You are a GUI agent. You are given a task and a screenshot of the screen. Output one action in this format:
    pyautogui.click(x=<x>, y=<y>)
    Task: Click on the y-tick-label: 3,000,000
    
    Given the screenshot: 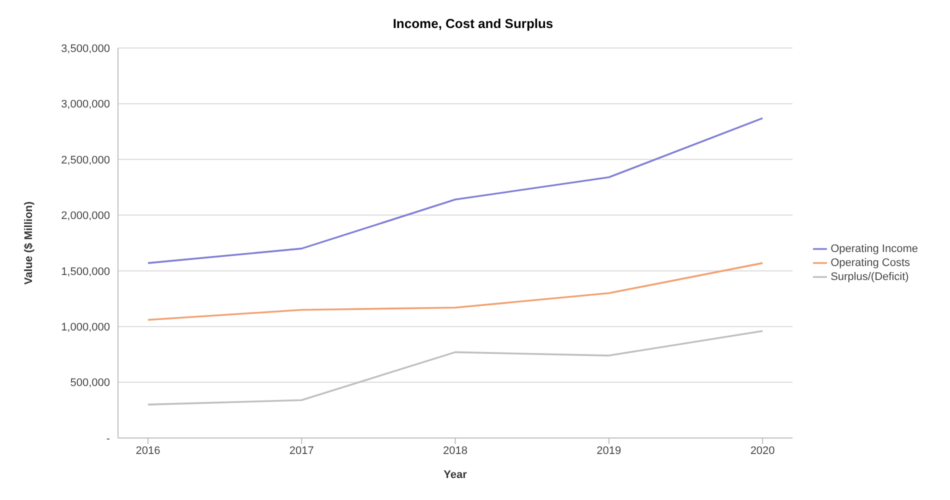 What is the action you would take?
    pyautogui.click(x=85, y=104)
    